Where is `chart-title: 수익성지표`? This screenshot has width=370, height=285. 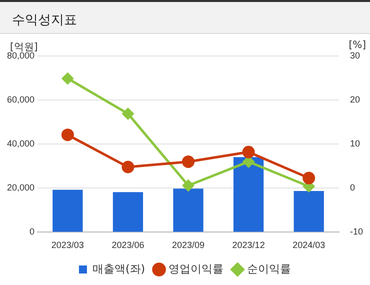 chart-title: 수익성지표 is located at coordinates (185, 17).